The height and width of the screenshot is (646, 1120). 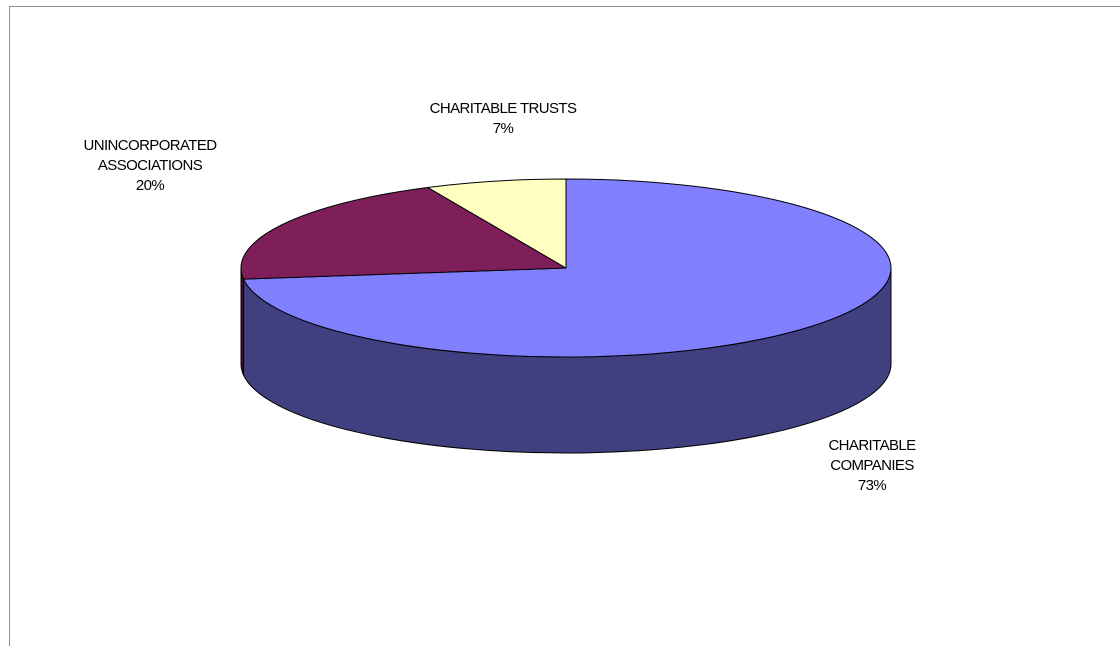 I want to click on label-unincorporated-associations-percent: 20%, so click(x=150, y=185).